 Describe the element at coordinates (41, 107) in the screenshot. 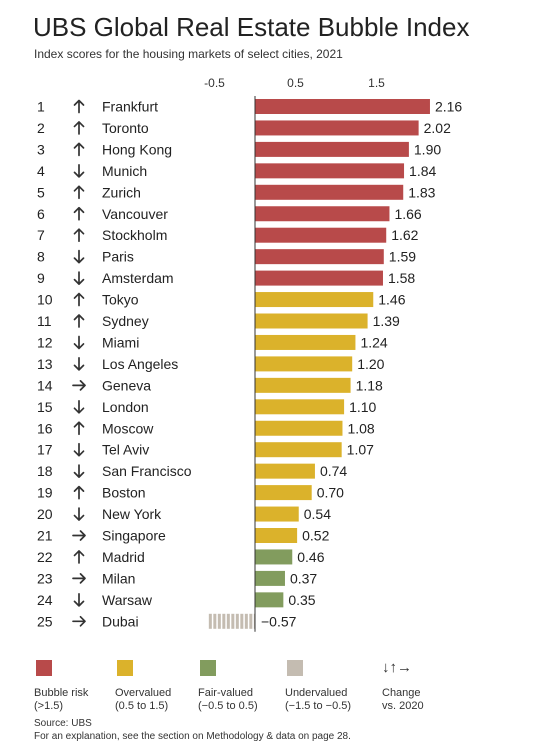

I see `rank-label: 1` at that location.